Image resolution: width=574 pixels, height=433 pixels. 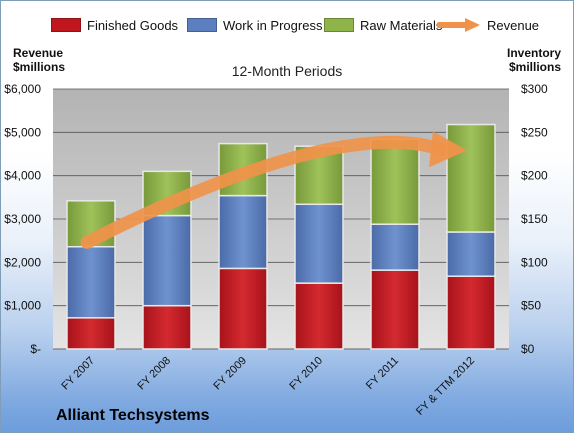 I want to click on right-tick-label: $150, so click(x=534, y=219).